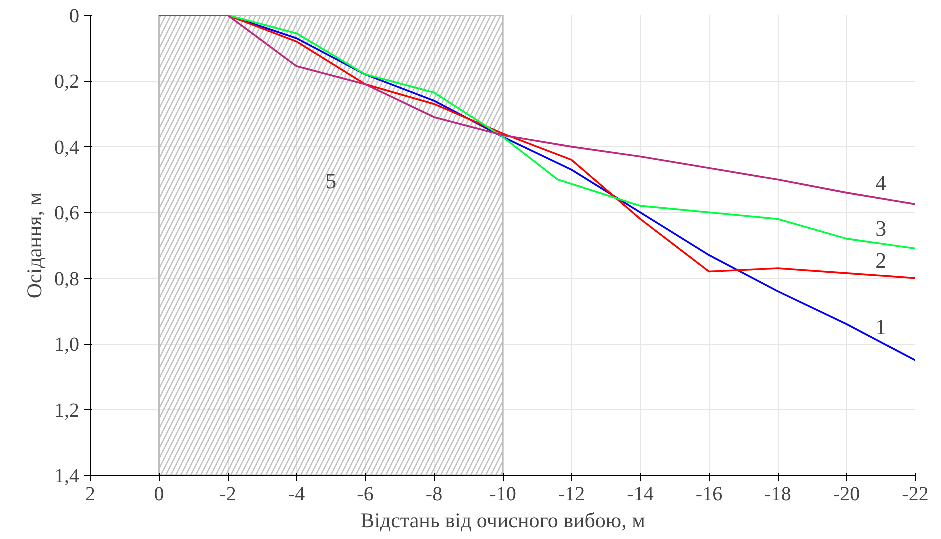 This screenshot has width=941, height=539. Describe the element at coordinates (297, 495) in the screenshot. I see `x-tick-label: -4` at that location.